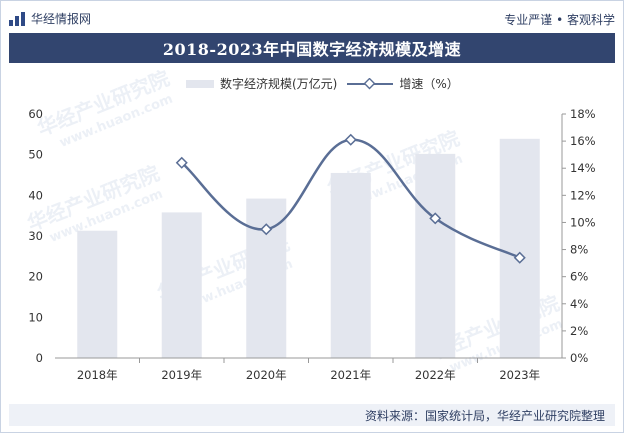 This screenshot has height=434, width=624. Describe the element at coordinates (429, 84) in the screenshot. I see `legend-line-label: 增速（%）` at that location.